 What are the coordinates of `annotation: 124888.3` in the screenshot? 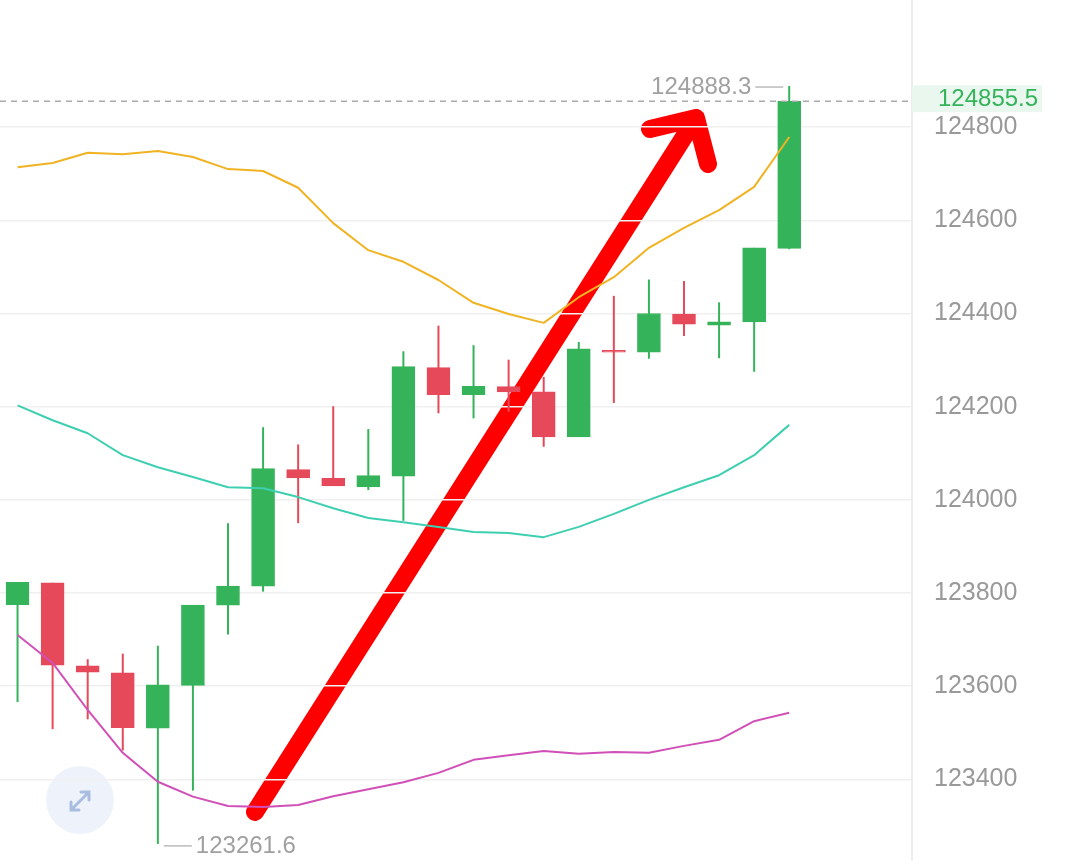 It's located at (701, 85).